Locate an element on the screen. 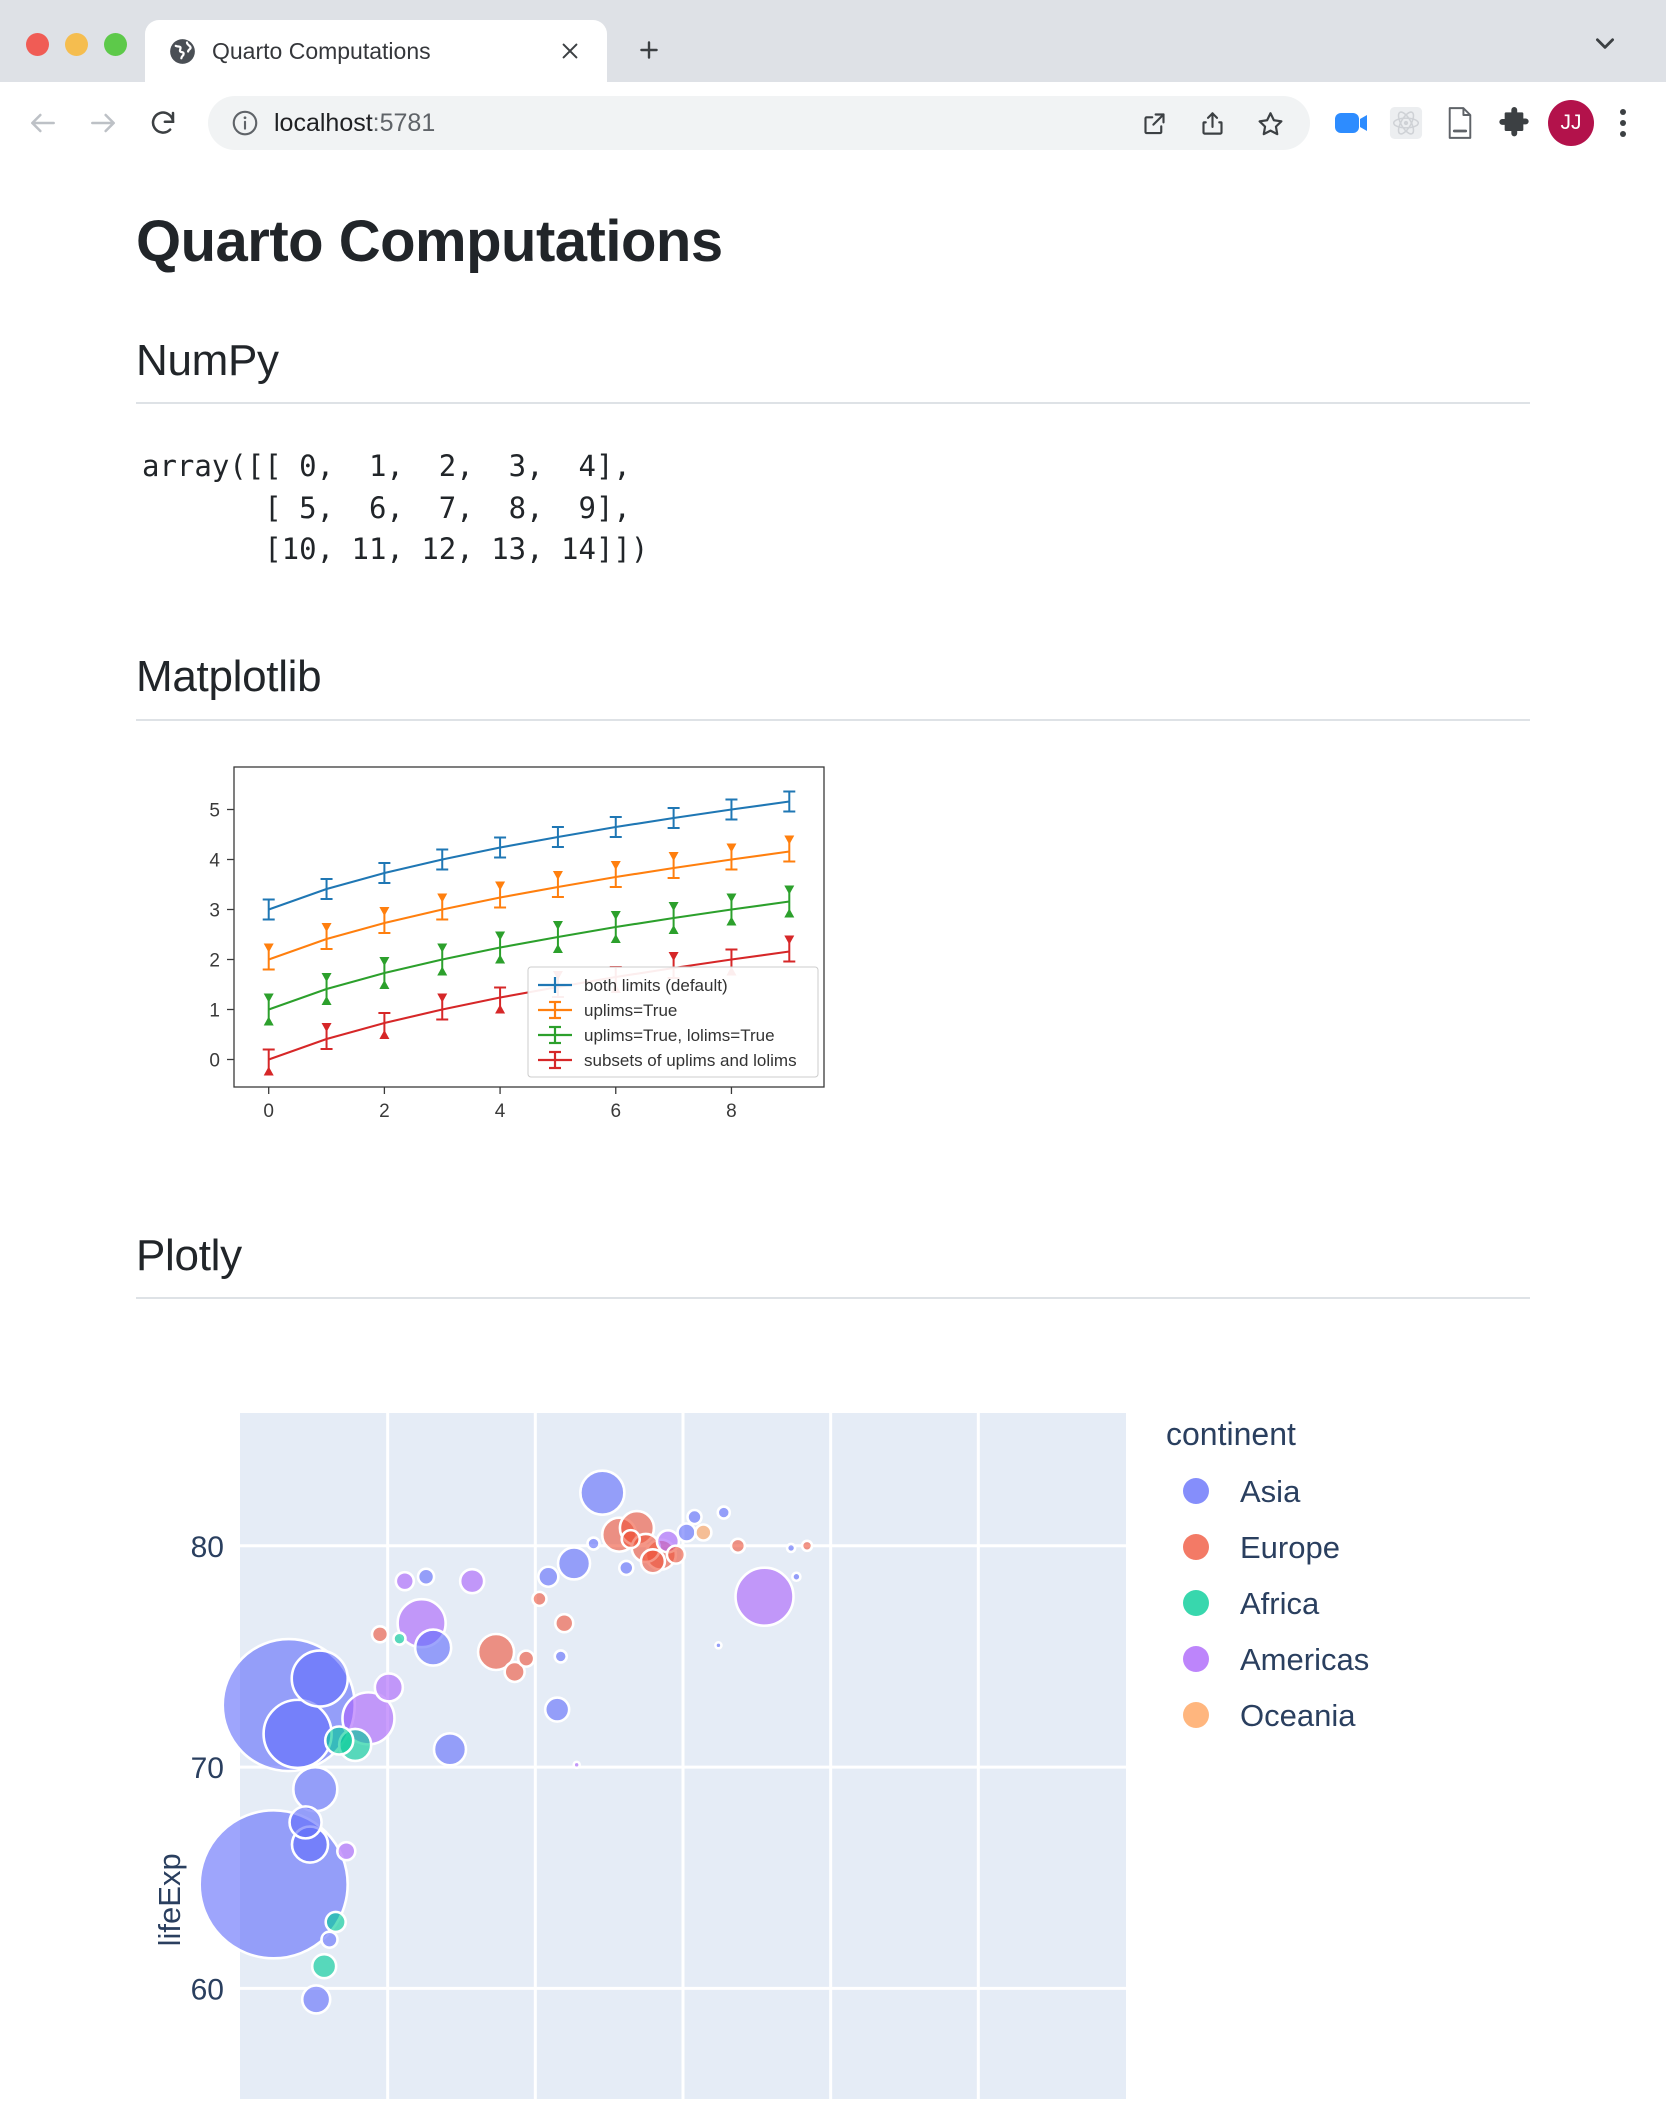 The height and width of the screenshot is (2118, 1666). chevron-down-icon is located at coordinates (1605, 43).